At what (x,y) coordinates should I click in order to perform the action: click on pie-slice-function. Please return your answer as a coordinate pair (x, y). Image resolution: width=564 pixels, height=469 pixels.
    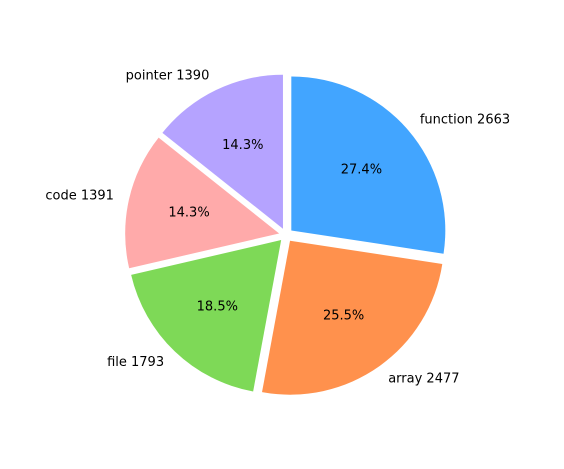
    Looking at the image, I should click on (368, 165).